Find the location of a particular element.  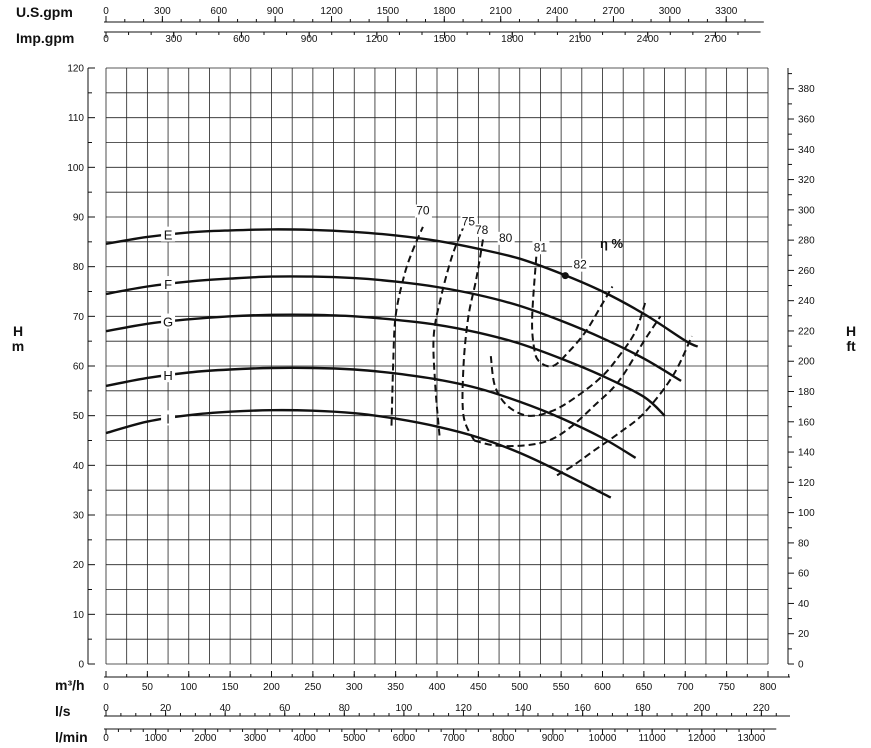

y-right-tick-label: 320 is located at coordinates (806, 180).